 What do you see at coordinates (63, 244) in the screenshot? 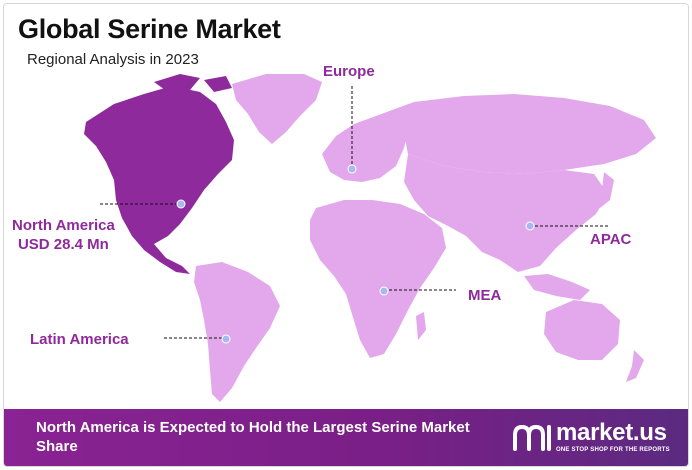
I see `label-north-america-value: USD 28.4 Mn` at bounding box center [63, 244].